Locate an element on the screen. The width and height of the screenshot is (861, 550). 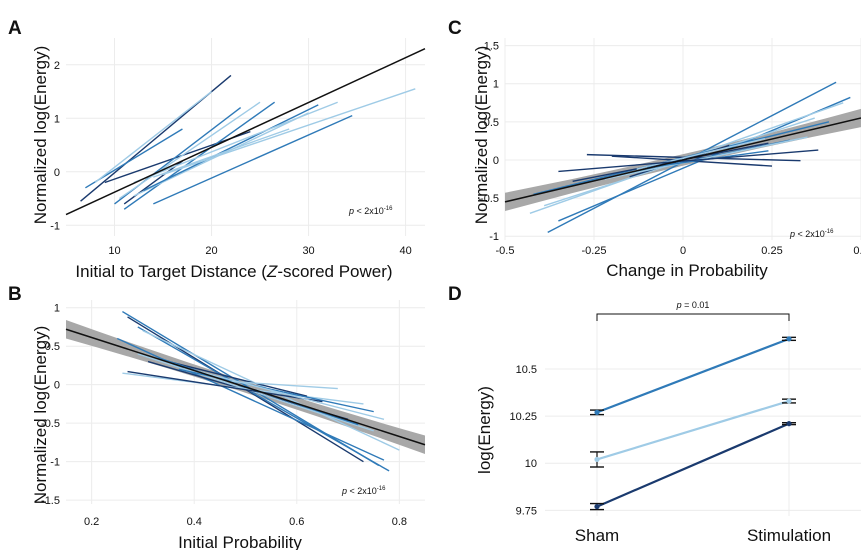
panel-b-x-label: Initial Probability is located at coordinates (240, 541).